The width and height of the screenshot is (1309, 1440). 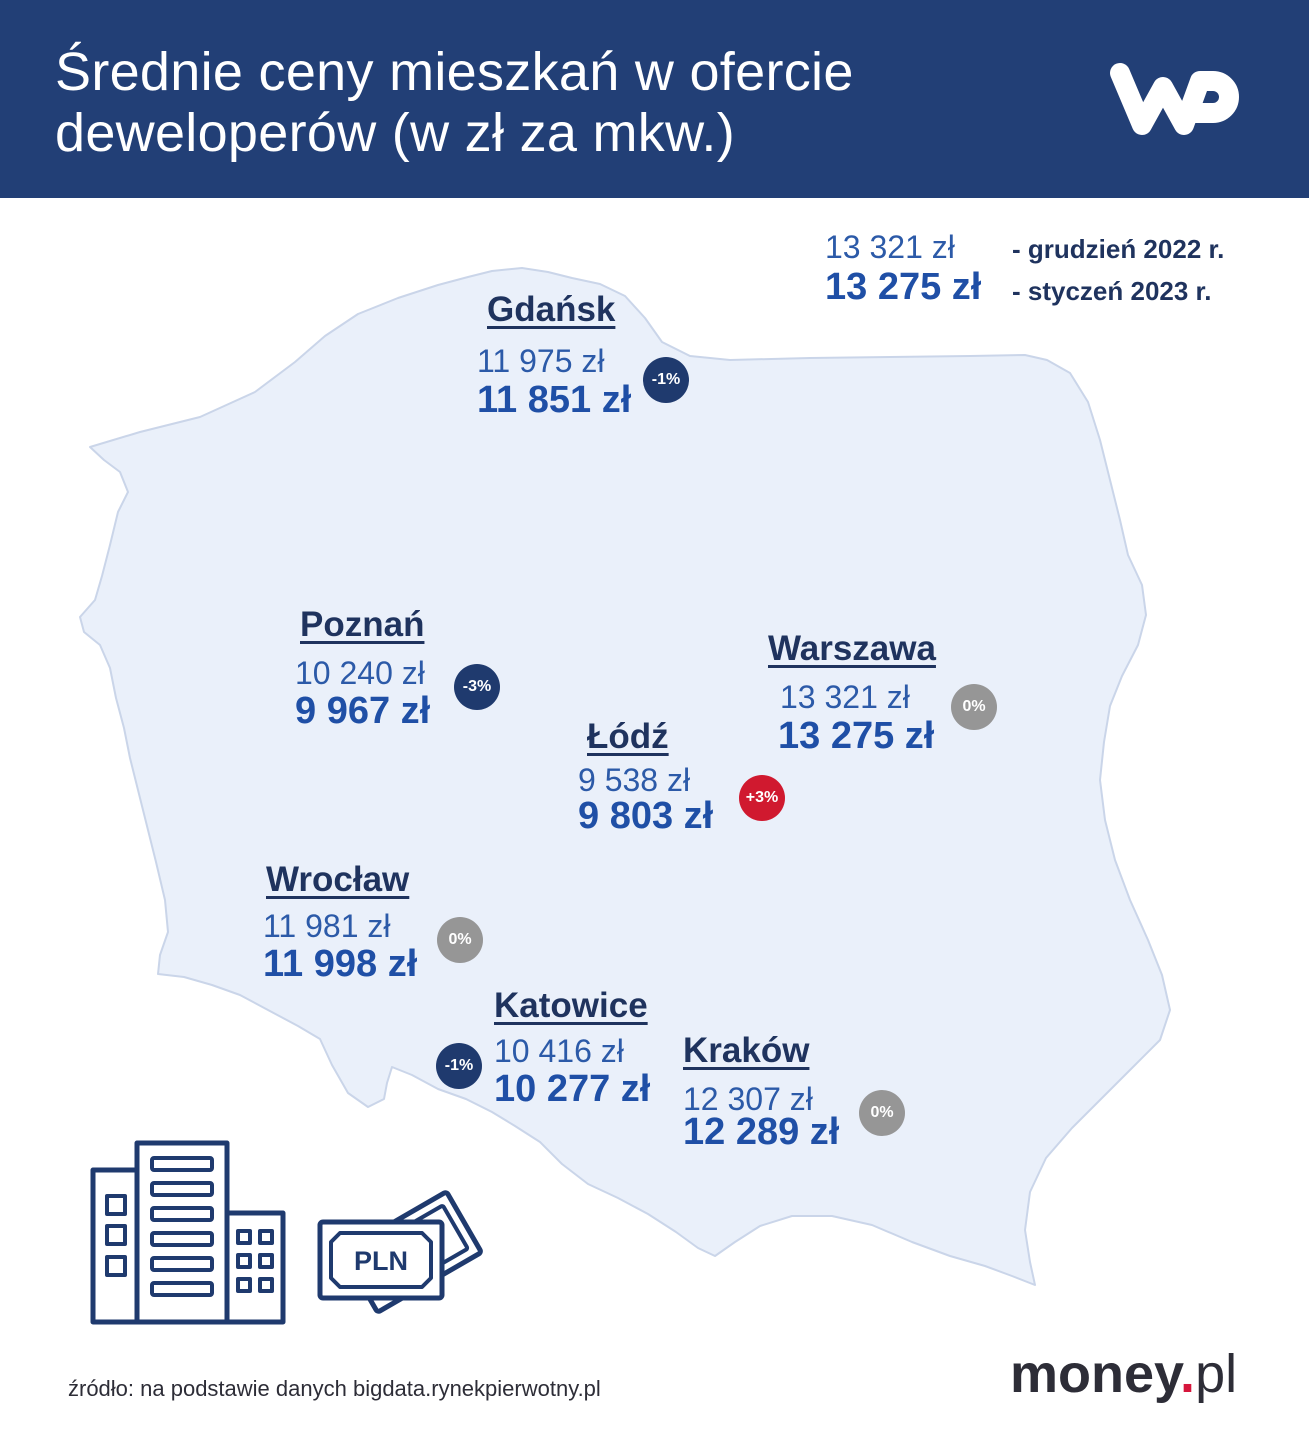 I want to click on price-previous-gdansk: 11 975 zł, so click(x=541, y=361).